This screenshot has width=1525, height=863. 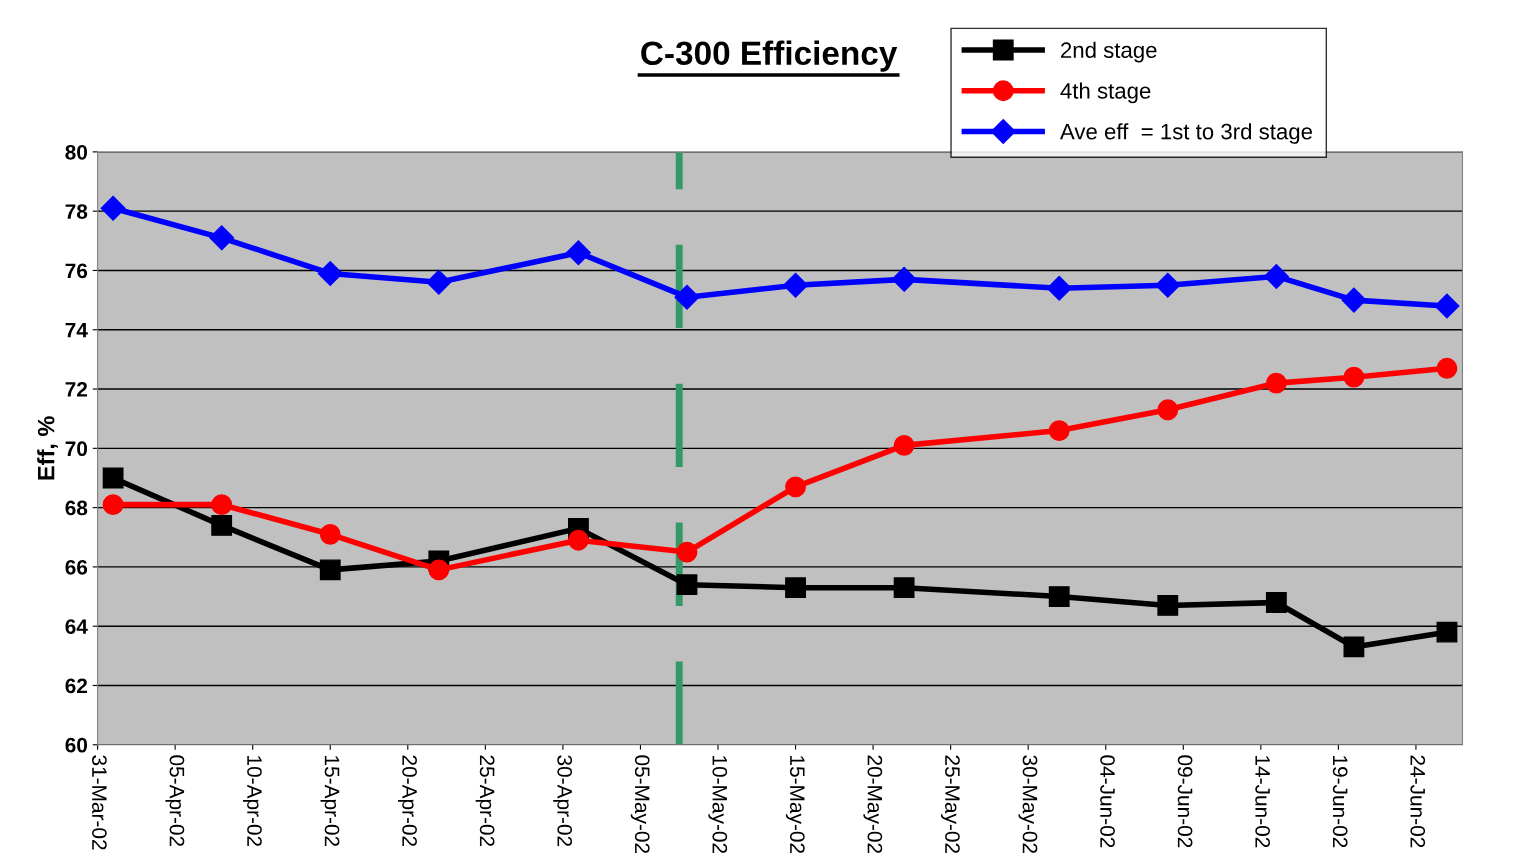 What do you see at coordinates (873, 804) in the screenshot?
I see `x-tick-label: 20-May-02` at bounding box center [873, 804].